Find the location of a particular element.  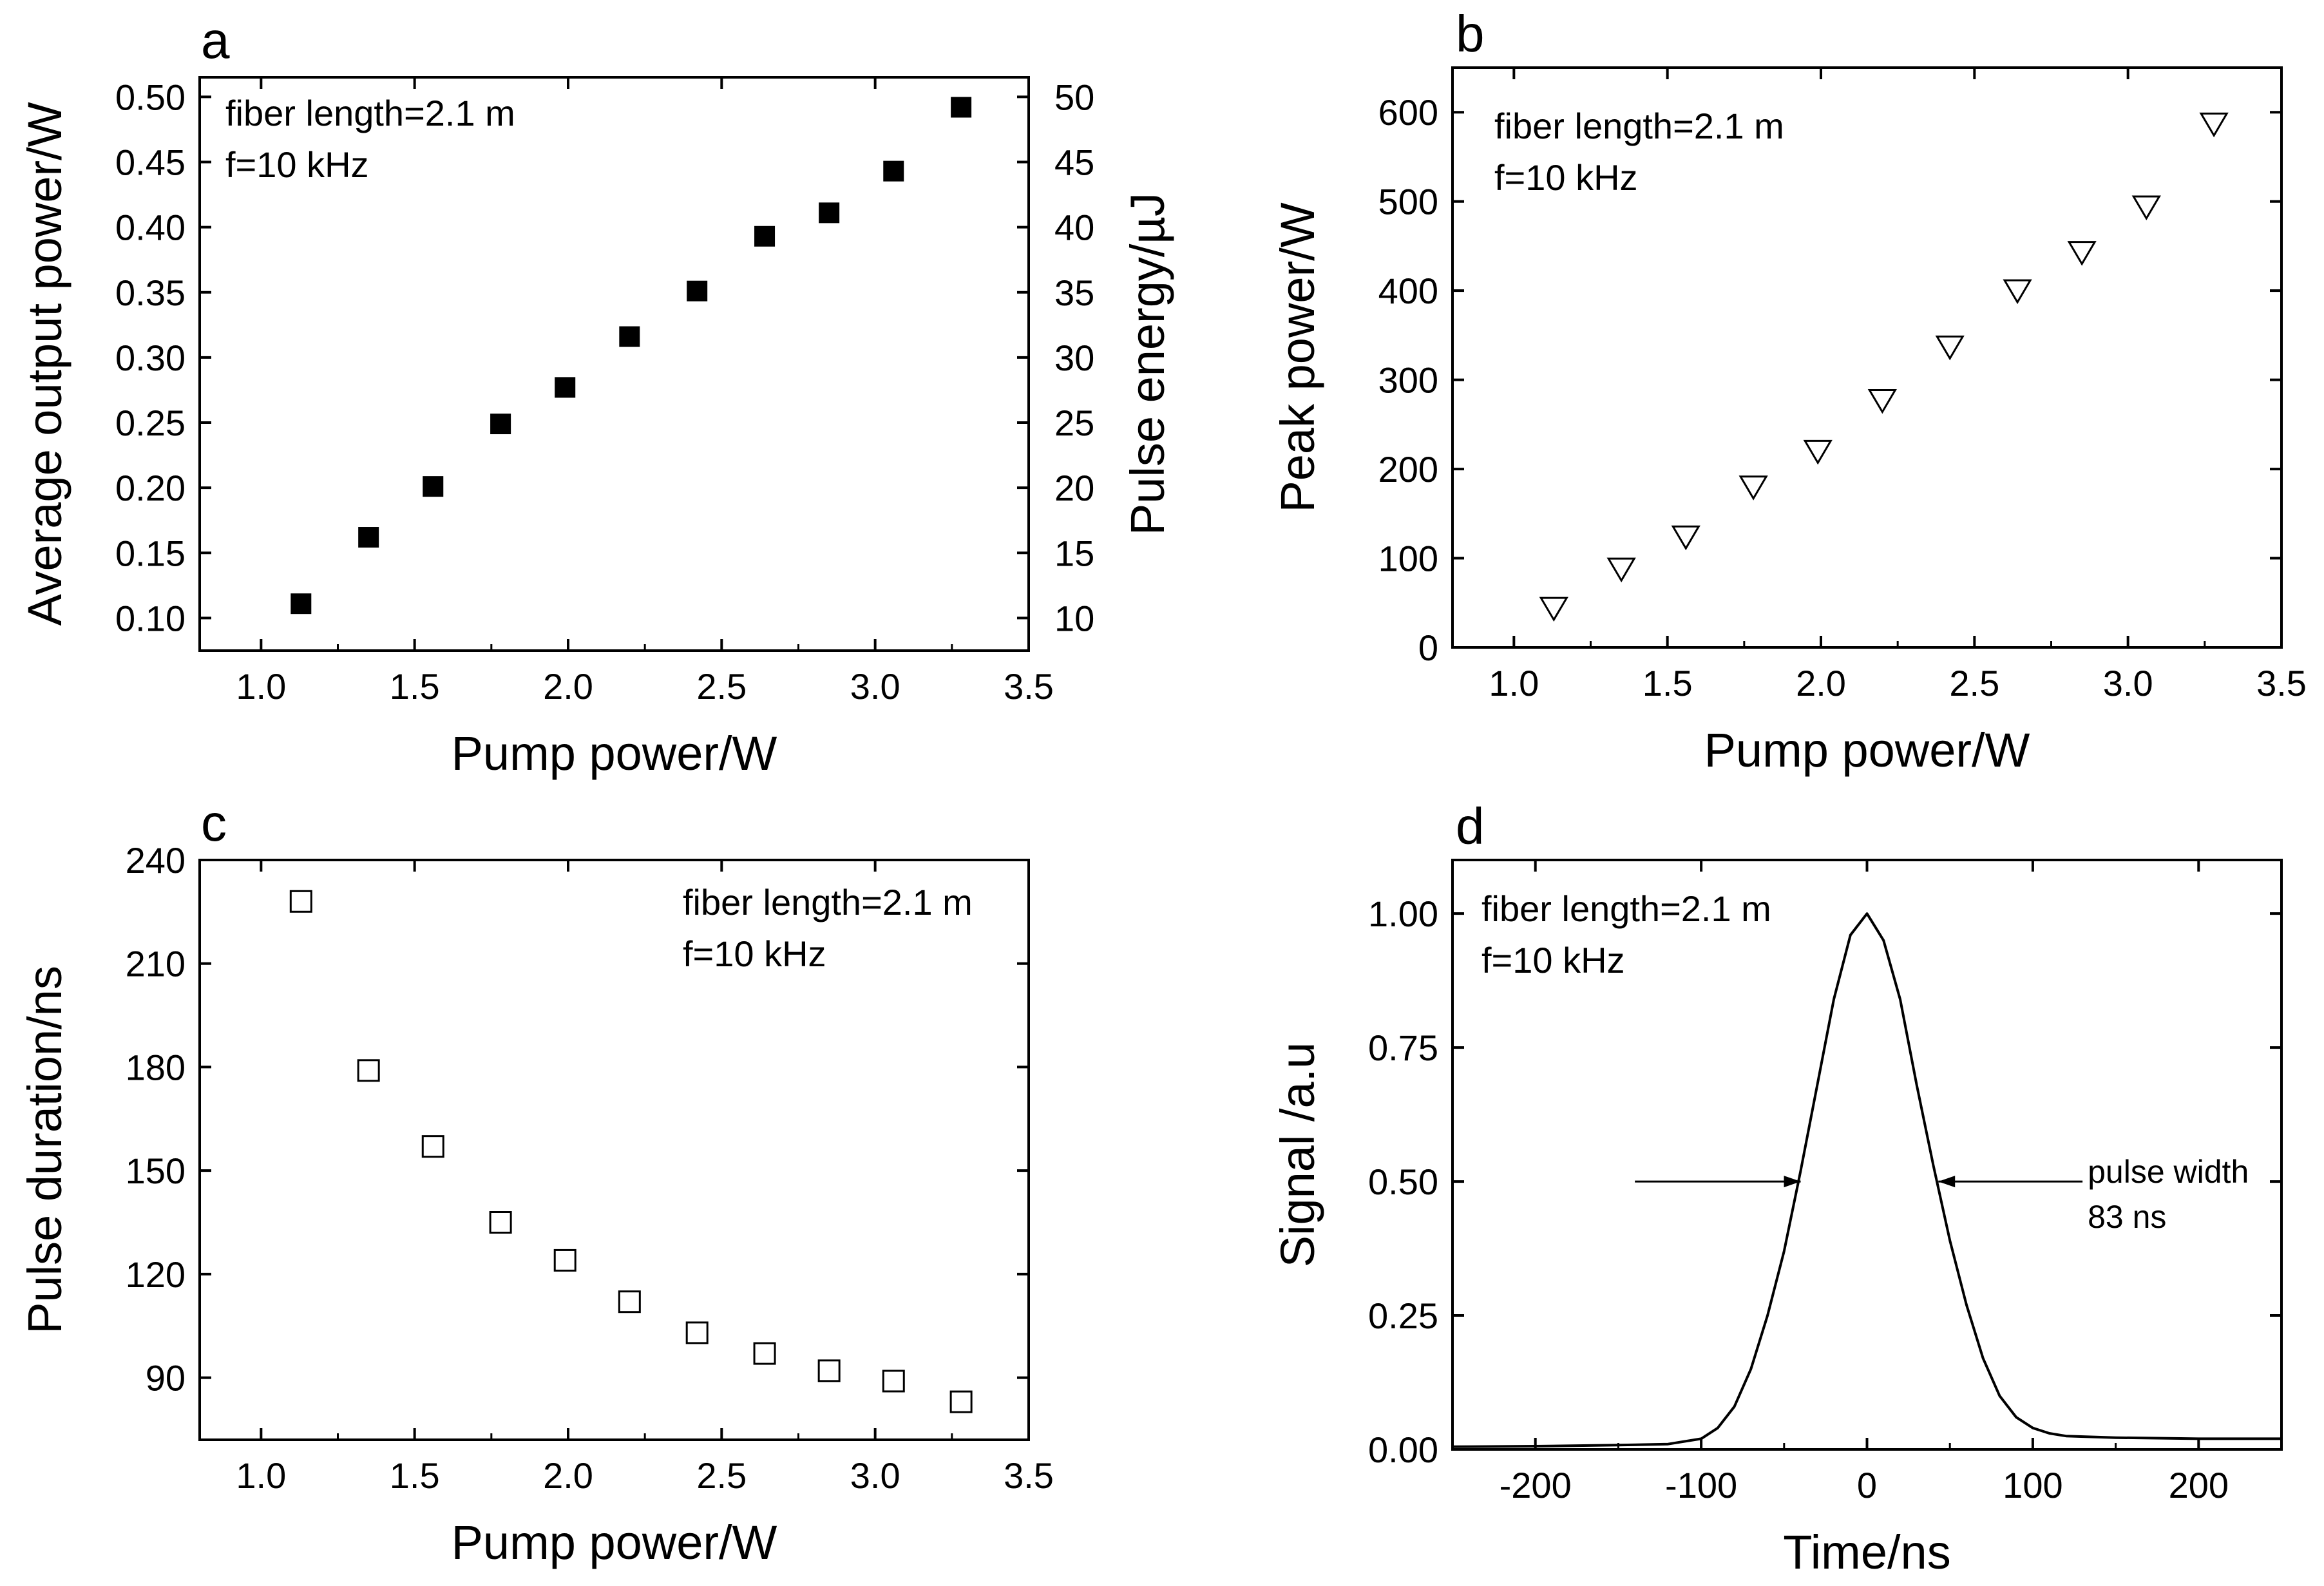

y-tick-label: 0.45 is located at coordinates (150, 162).